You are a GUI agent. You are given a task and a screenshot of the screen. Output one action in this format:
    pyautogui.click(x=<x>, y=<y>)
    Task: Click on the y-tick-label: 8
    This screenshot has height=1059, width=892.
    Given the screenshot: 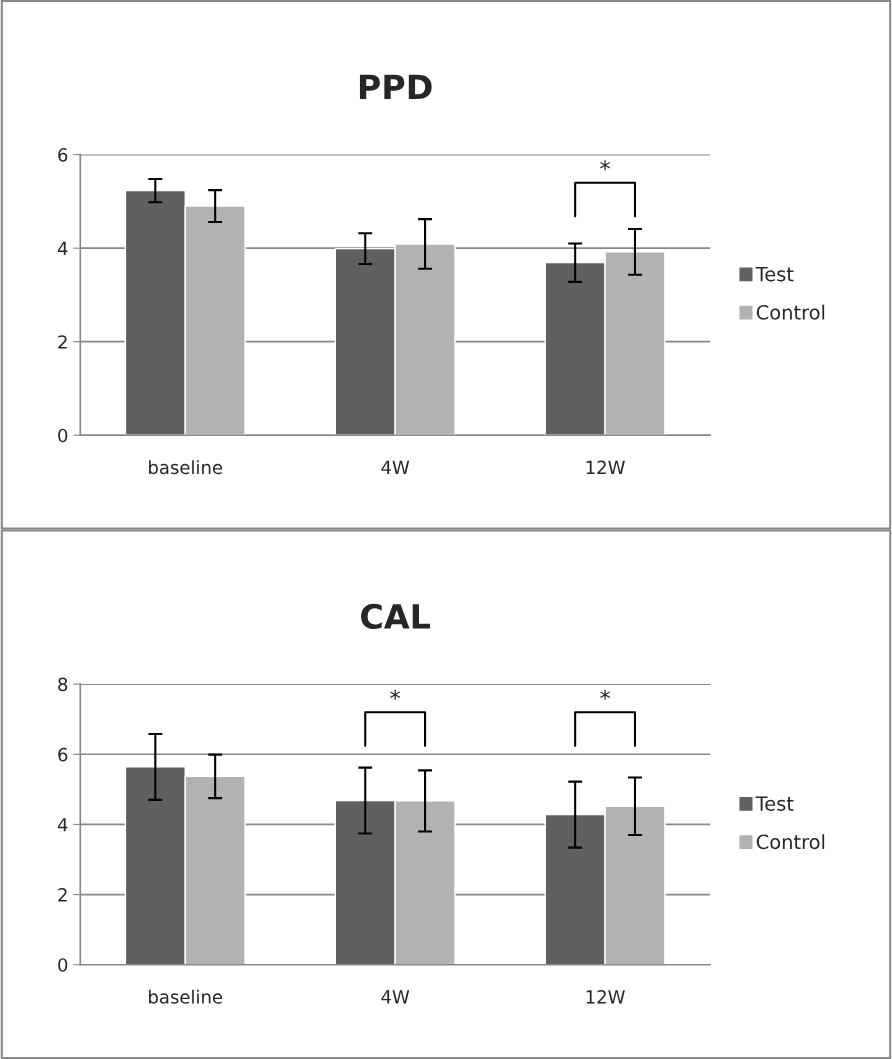 What is the action you would take?
    pyautogui.click(x=63, y=684)
    